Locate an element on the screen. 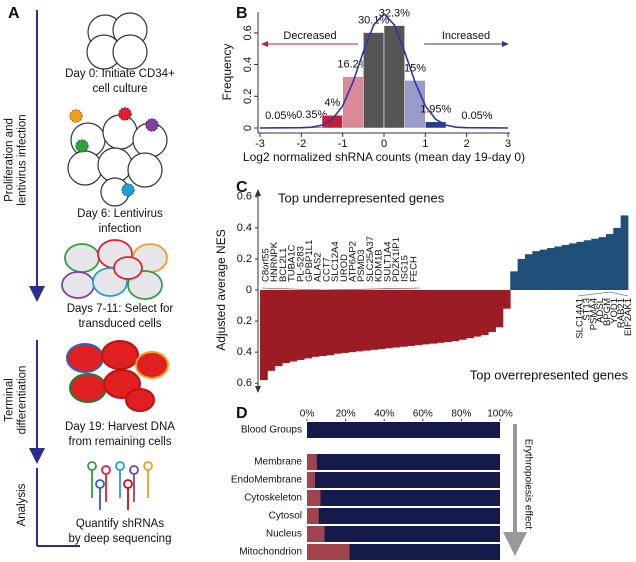  step-caption: Day 19: Harvest DNA is located at coordinates (120, 427).